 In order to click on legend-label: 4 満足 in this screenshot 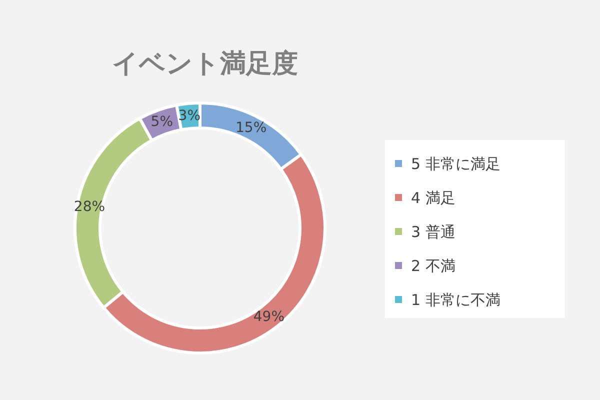, I will do `click(433, 198)`.